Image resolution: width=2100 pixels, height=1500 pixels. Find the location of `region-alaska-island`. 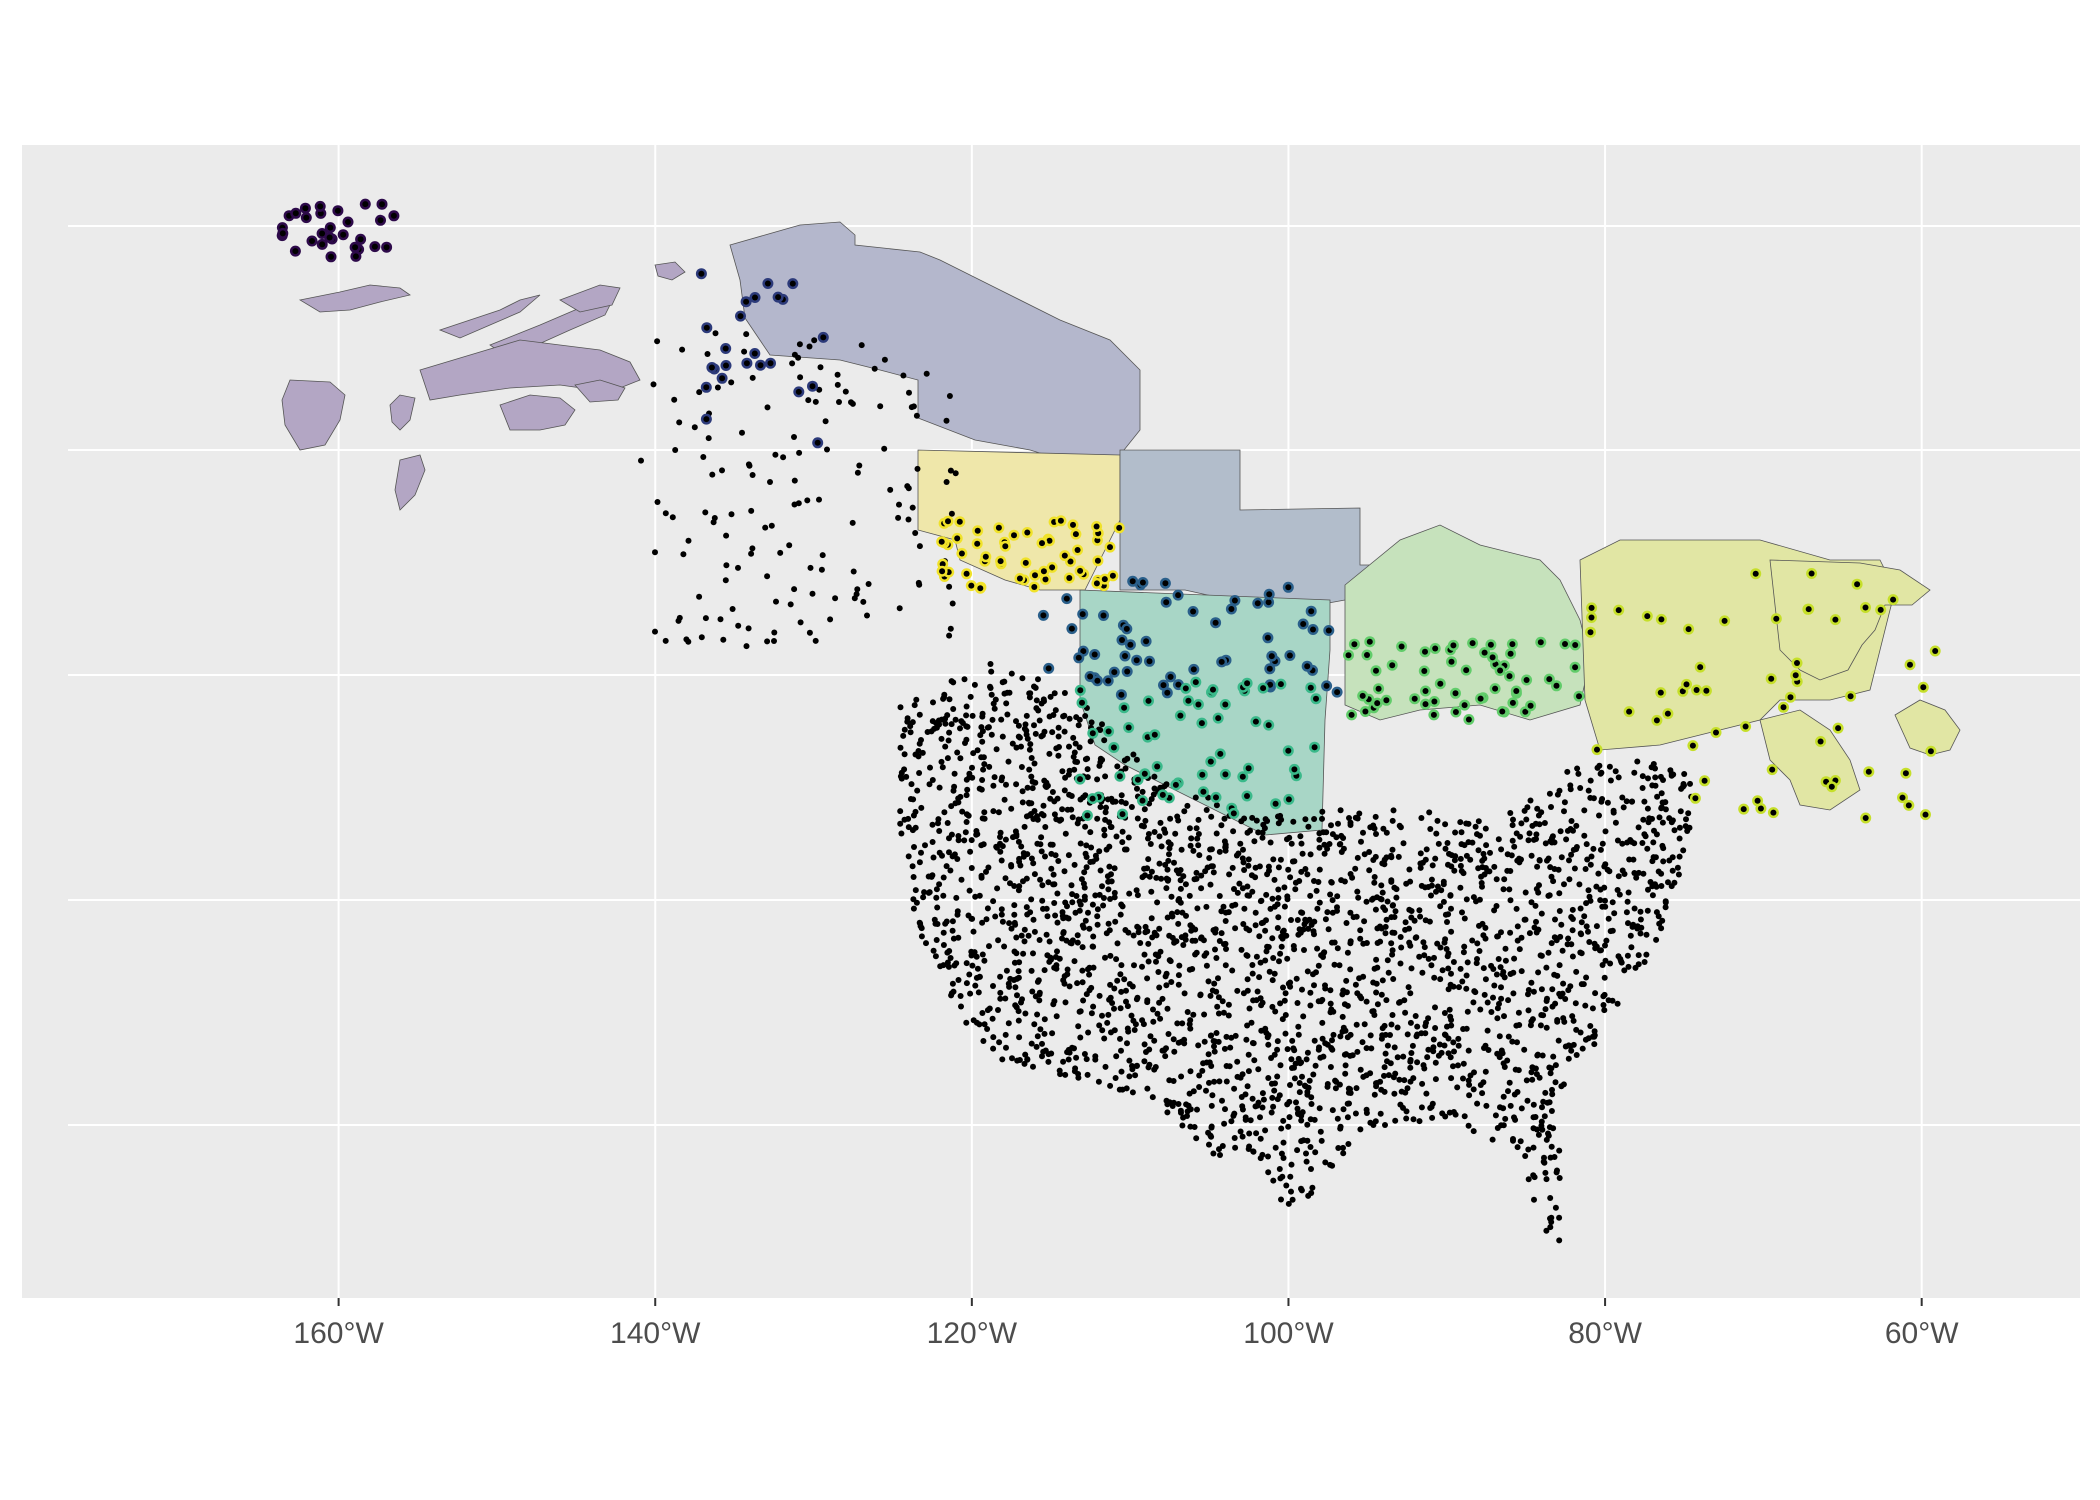

region-alaska-island is located at coordinates (489, 316).